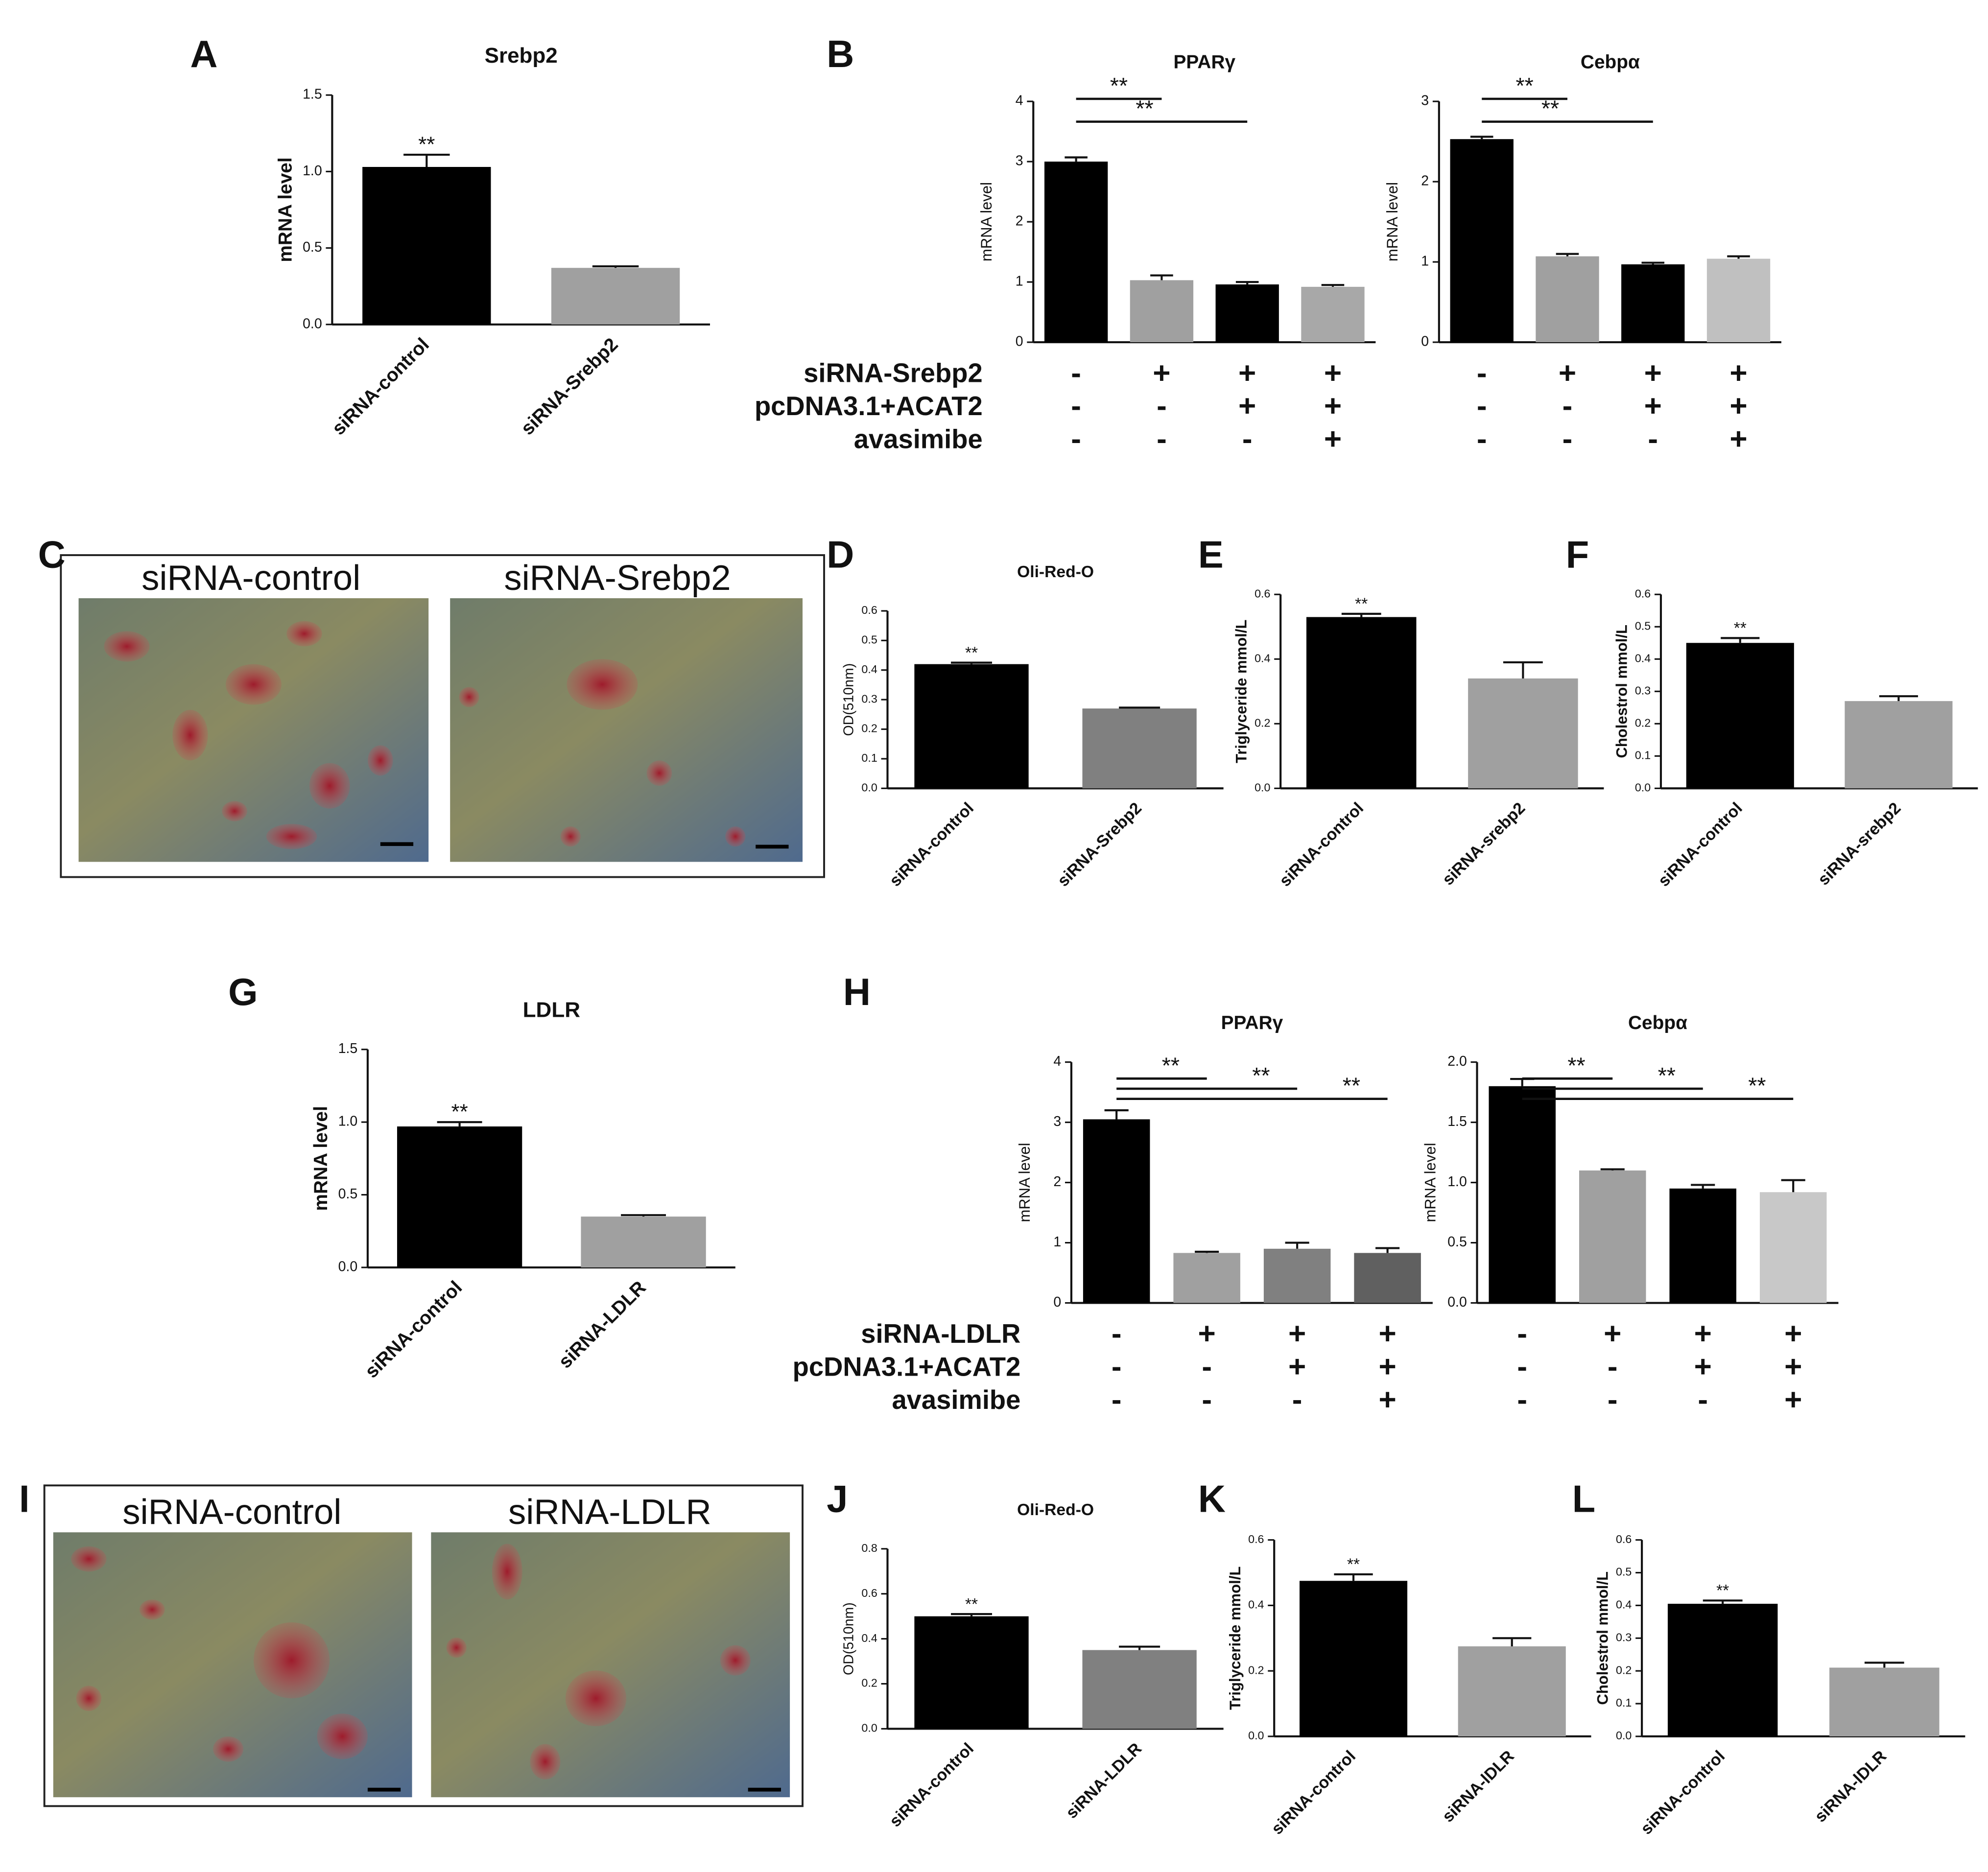  Describe the element at coordinates (1610, 62) in the screenshot. I see `chart-title: Cebpα` at that location.